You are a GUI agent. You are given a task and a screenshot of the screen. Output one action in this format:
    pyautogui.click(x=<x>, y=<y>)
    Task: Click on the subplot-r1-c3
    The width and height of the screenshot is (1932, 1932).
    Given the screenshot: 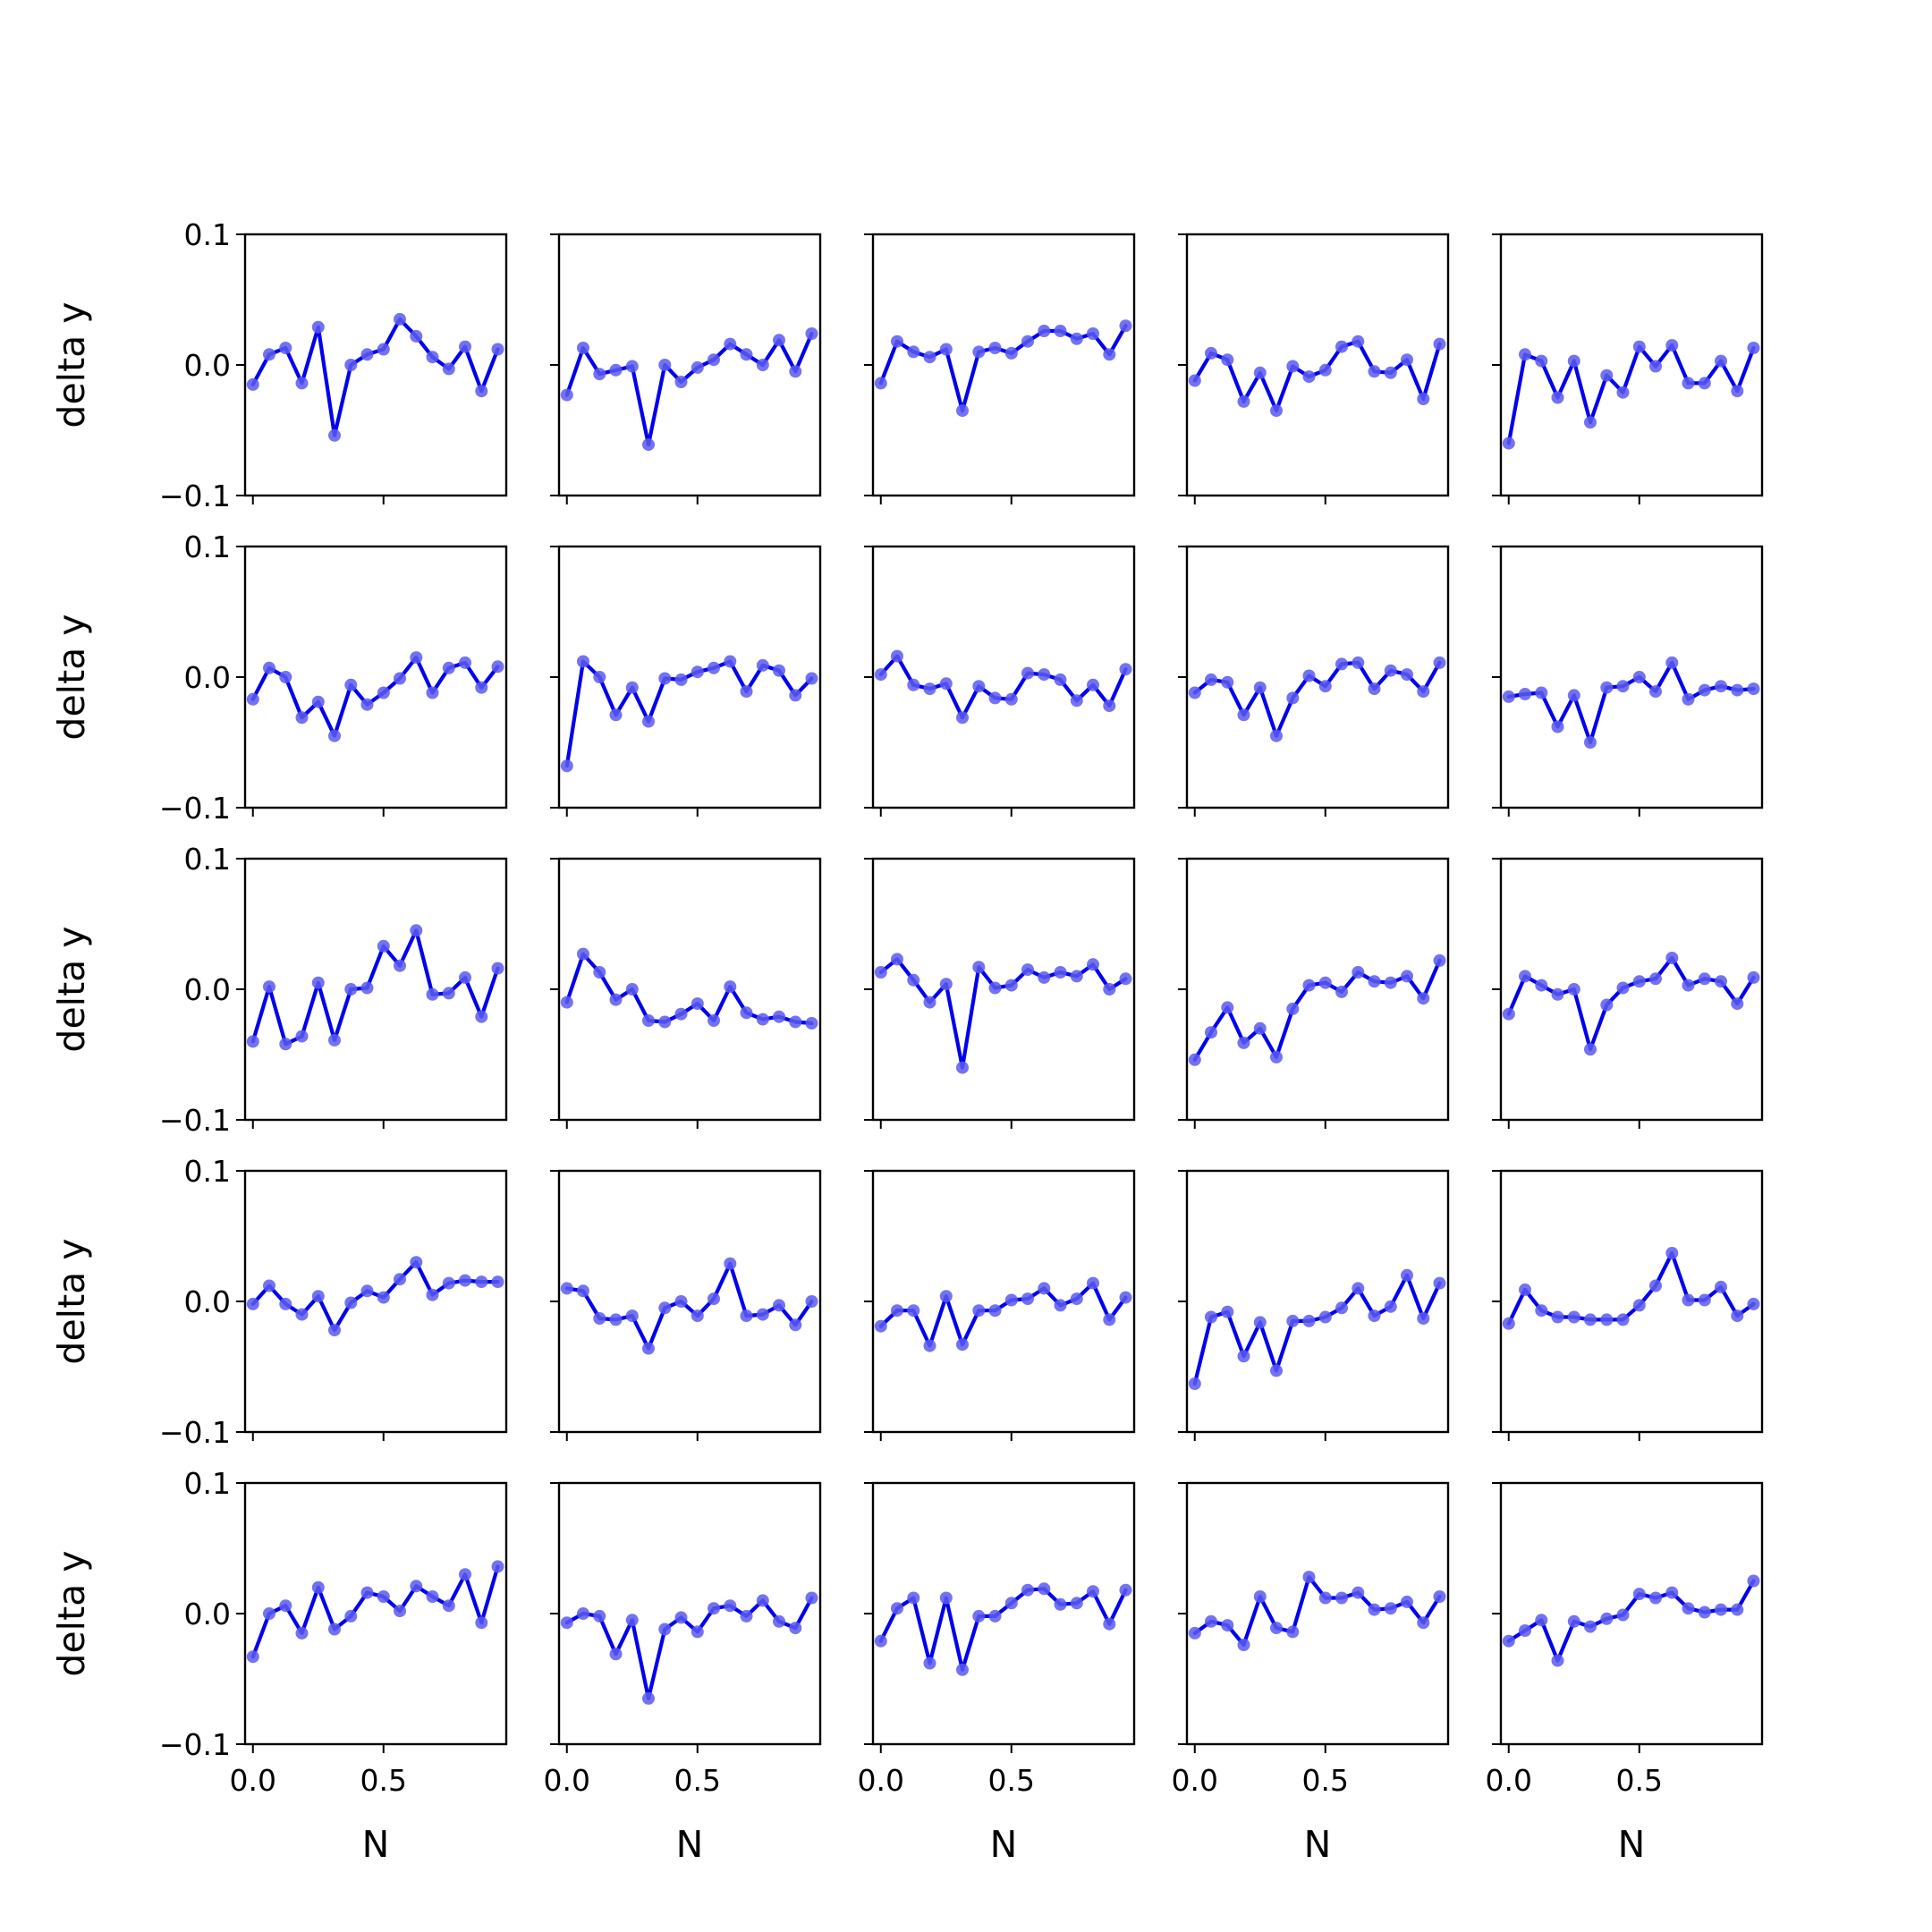 What is the action you would take?
    pyautogui.click(x=1314, y=681)
    